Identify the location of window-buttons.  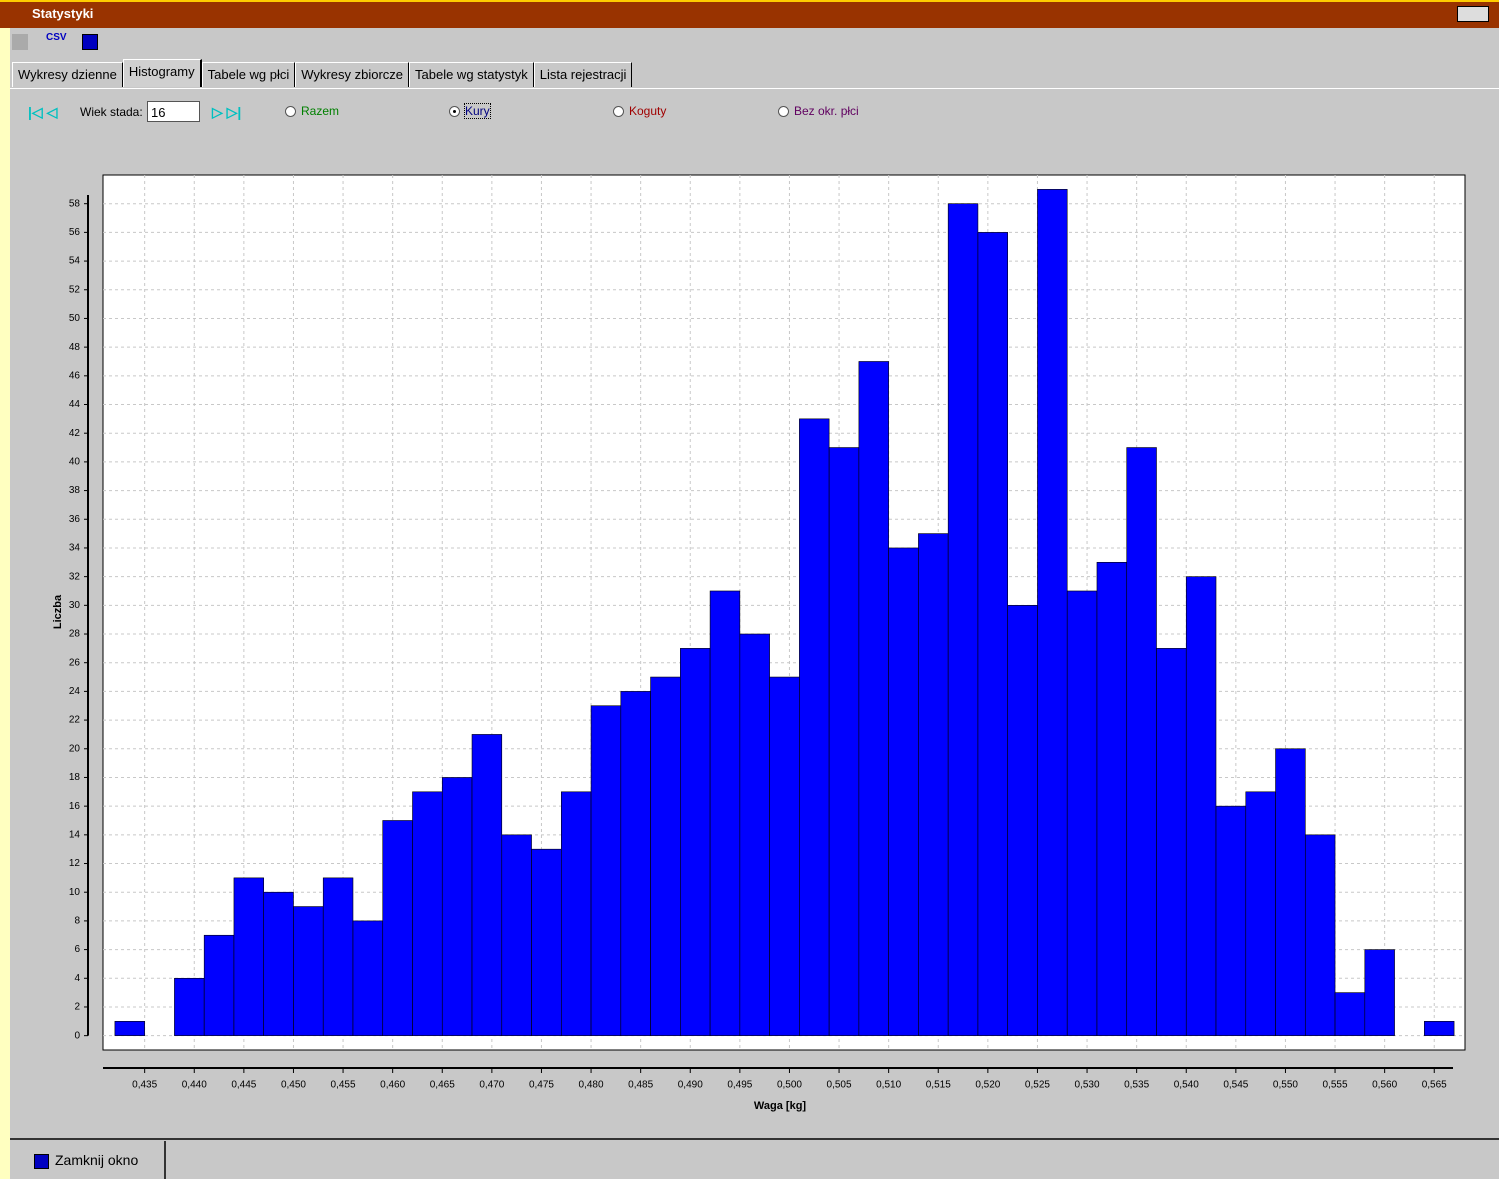
(1473, 14).